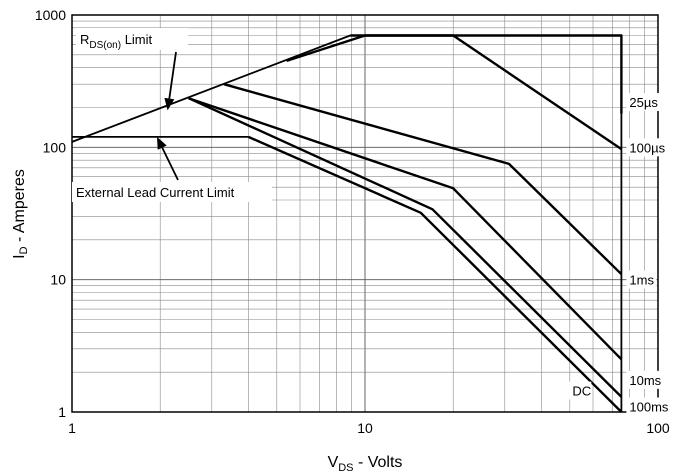 This screenshot has width=694, height=475. Describe the element at coordinates (172, 75) in the screenshot. I see `rdson-limit-arrow` at that location.